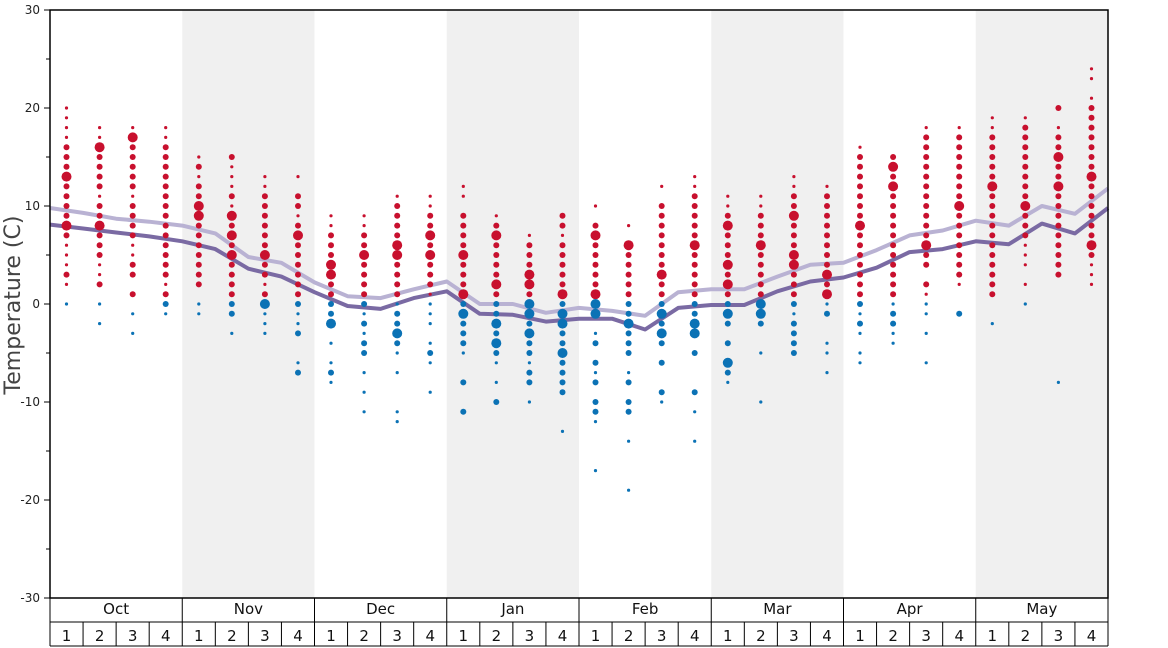 This screenshot has height=648, width=1168. Describe the element at coordinates (30, 500) in the screenshot. I see `y-tick-label: -20` at that location.